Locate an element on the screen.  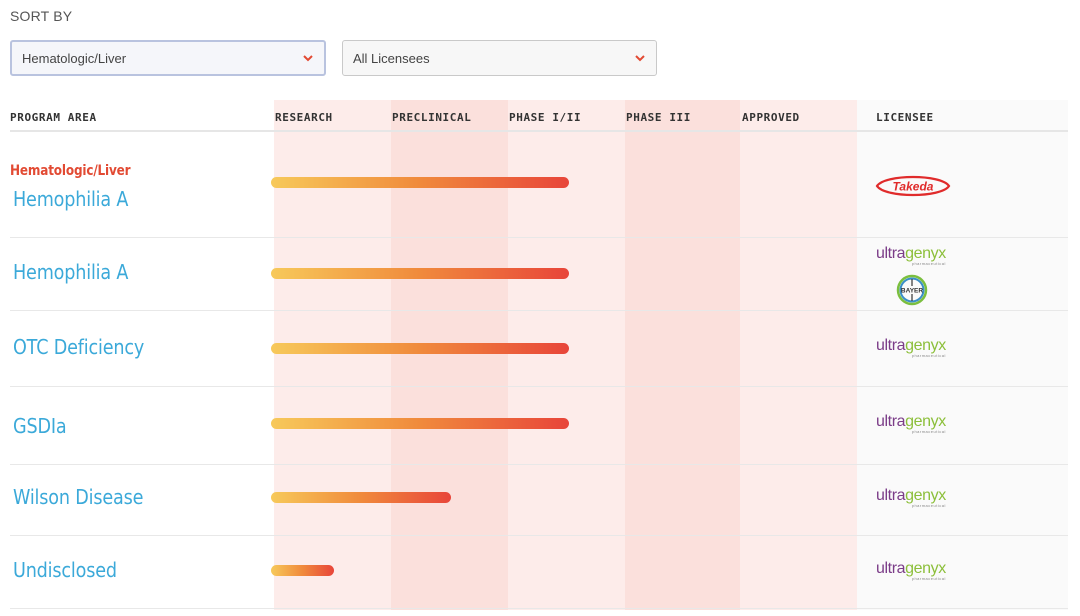
approved-column is located at coordinates (798, 355).